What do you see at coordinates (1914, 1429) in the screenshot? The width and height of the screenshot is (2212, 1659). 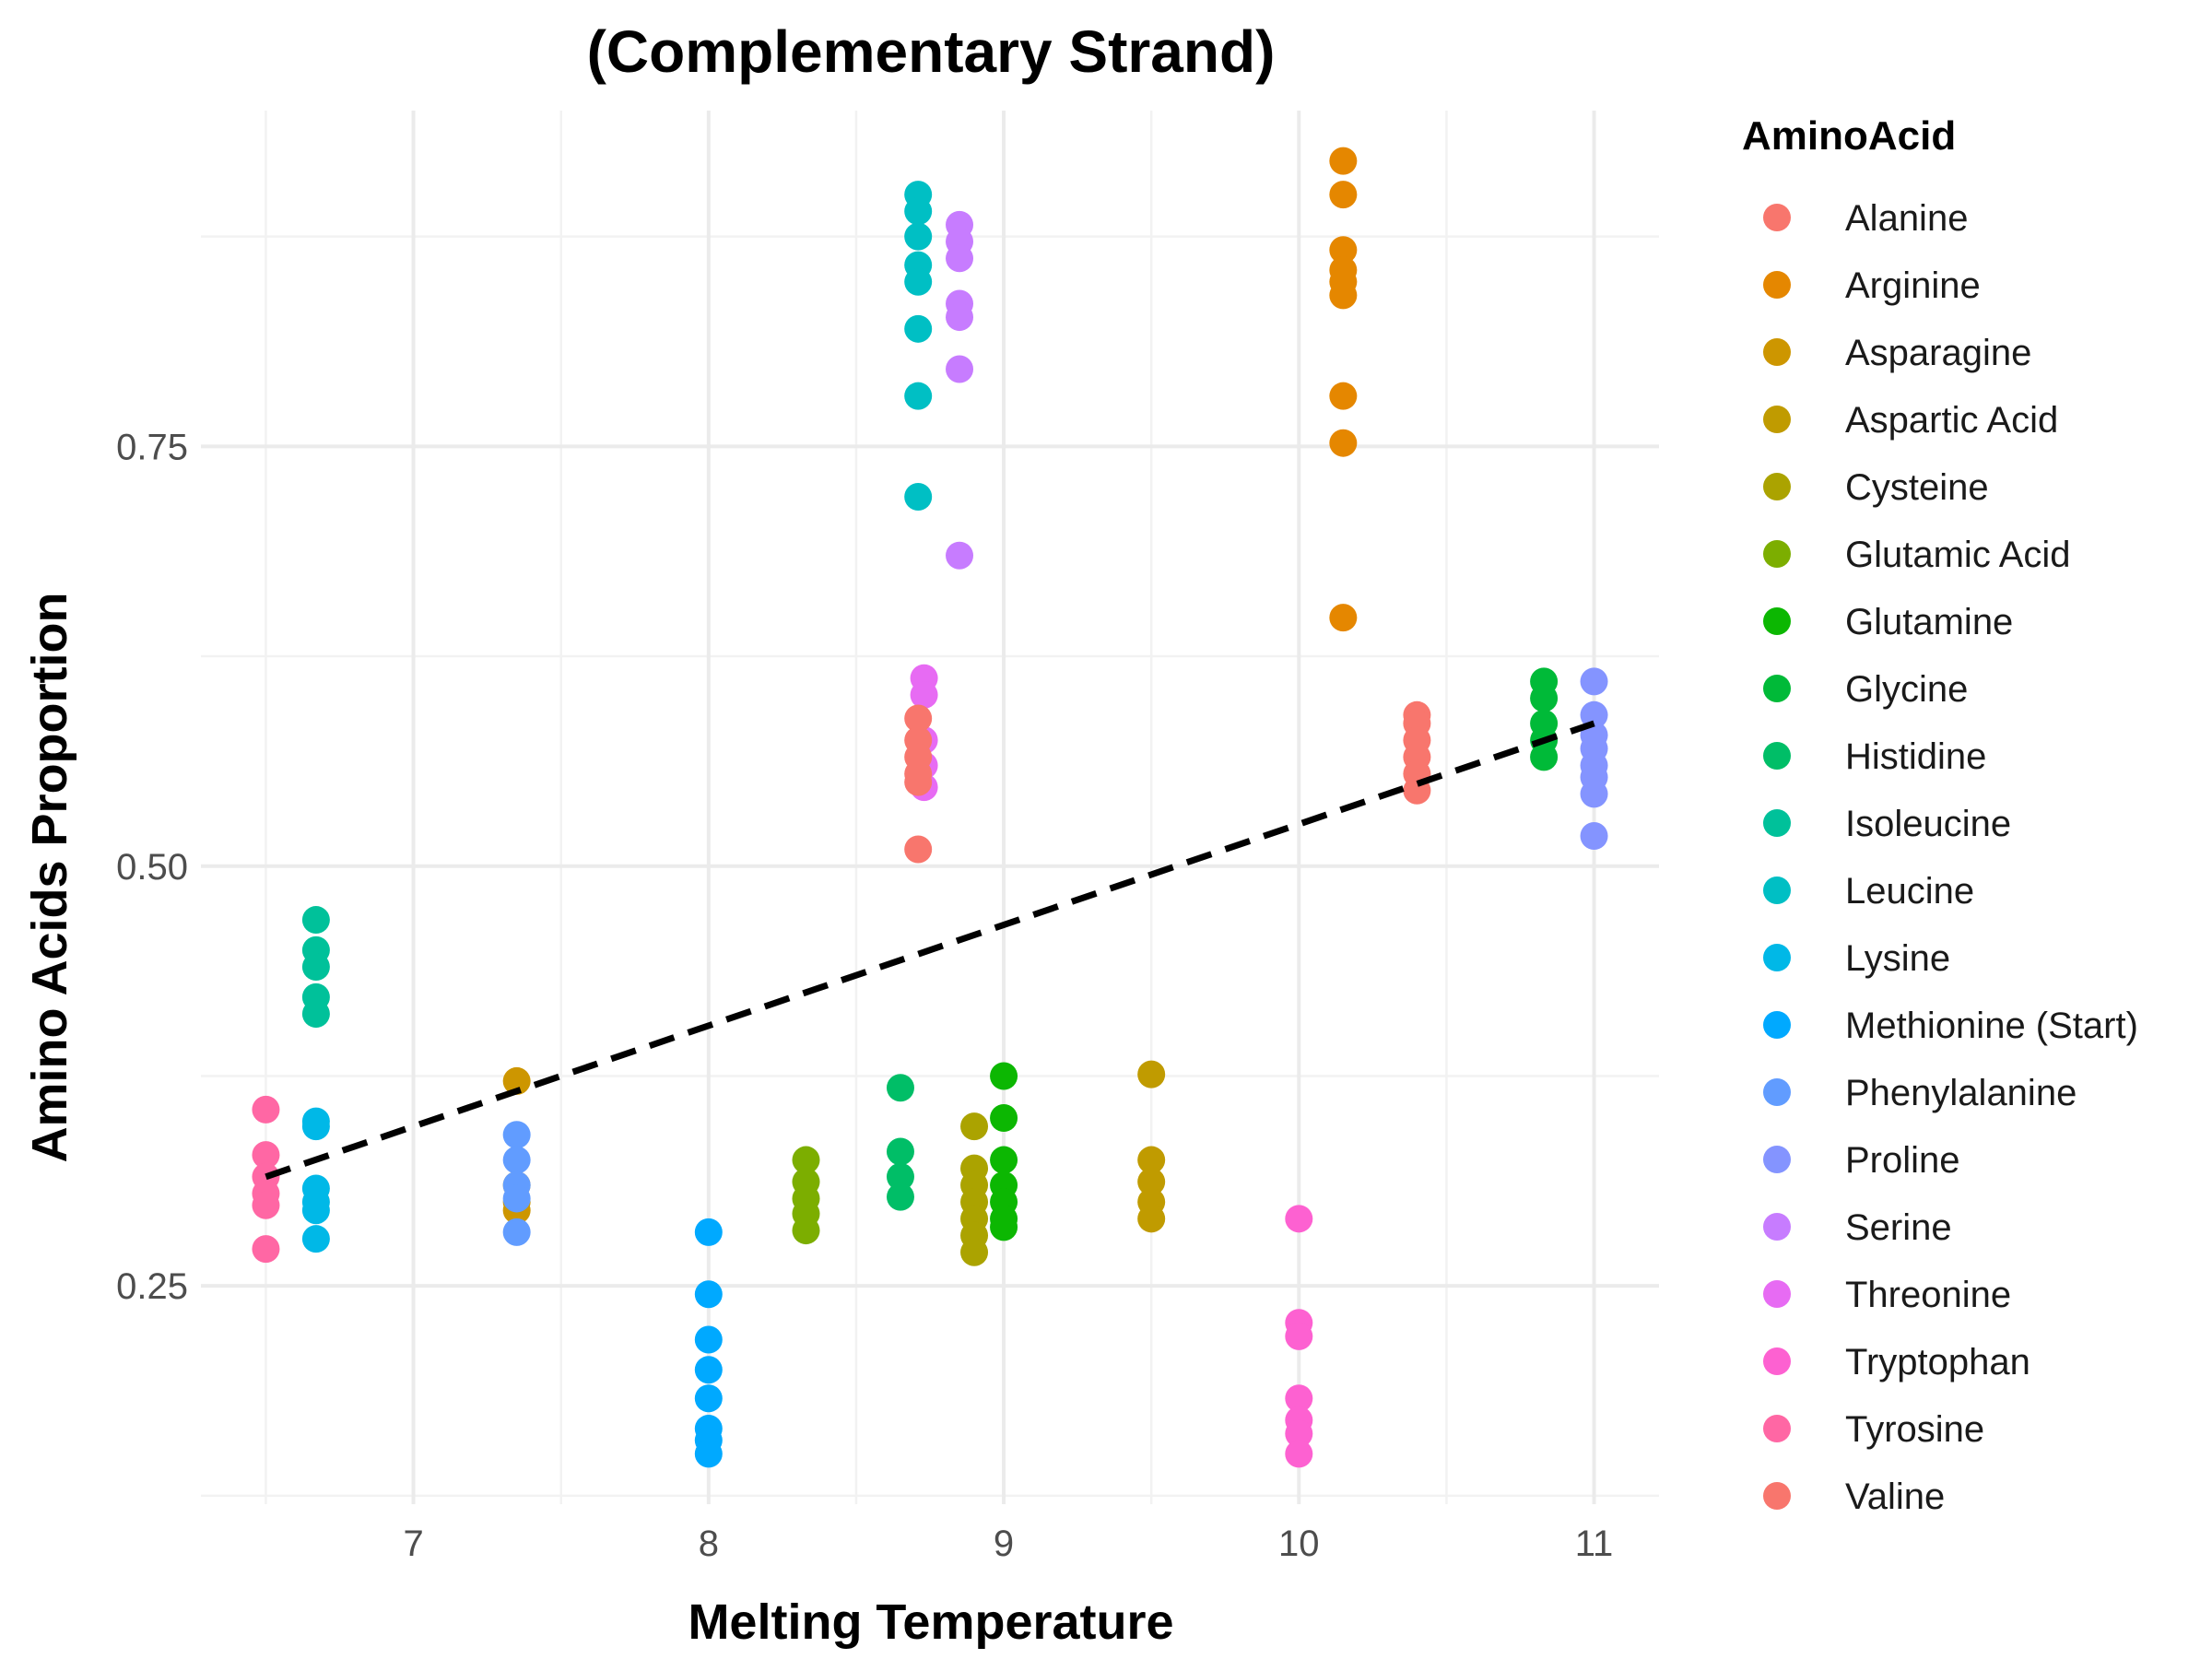 I see `legend-label: Tyrosine` at bounding box center [1914, 1429].